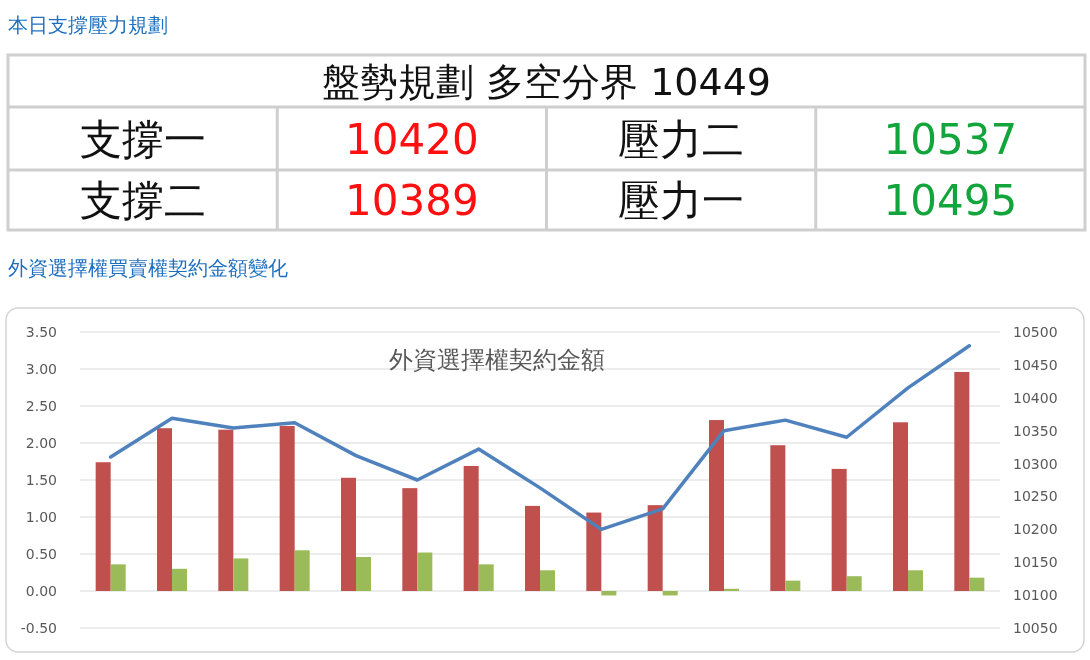 The width and height of the screenshot is (1090, 660). What do you see at coordinates (41, 369) in the screenshot?
I see `y-tick-label: 3.00` at bounding box center [41, 369].